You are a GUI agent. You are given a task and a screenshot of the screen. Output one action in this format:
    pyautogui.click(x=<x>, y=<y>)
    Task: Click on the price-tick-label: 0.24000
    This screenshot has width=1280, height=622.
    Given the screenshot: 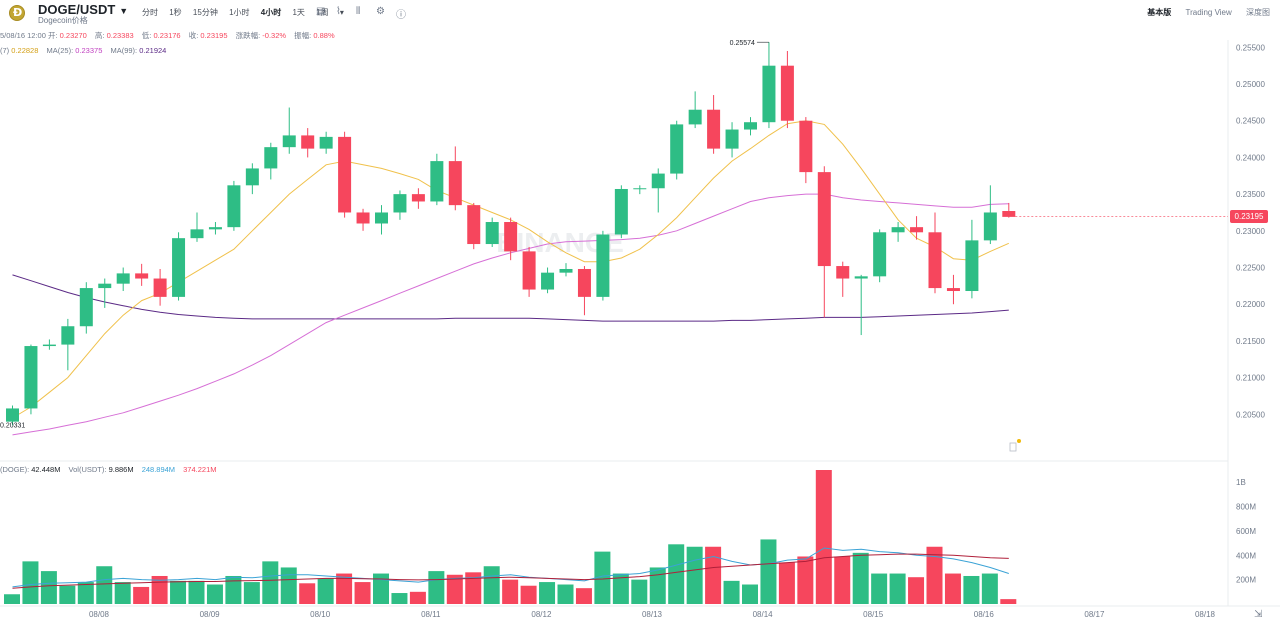 What is the action you would take?
    pyautogui.click(x=1250, y=157)
    